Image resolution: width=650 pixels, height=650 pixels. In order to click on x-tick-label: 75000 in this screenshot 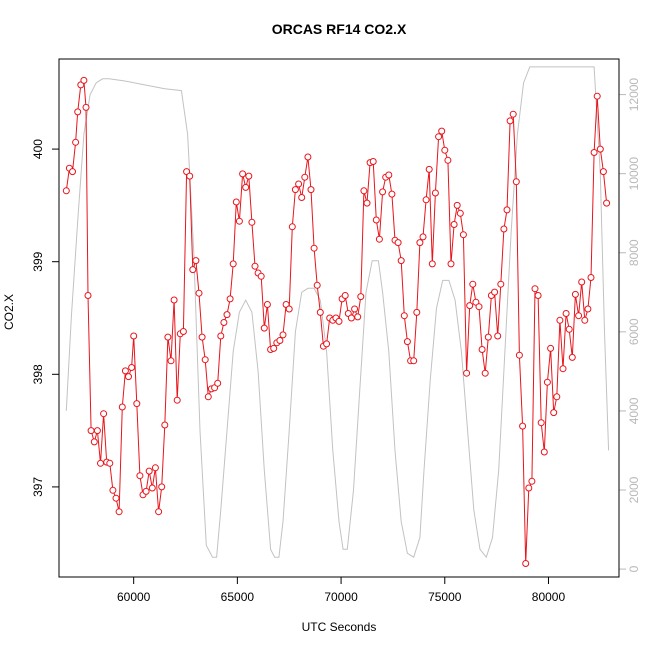, I will do `click(445, 597)`.